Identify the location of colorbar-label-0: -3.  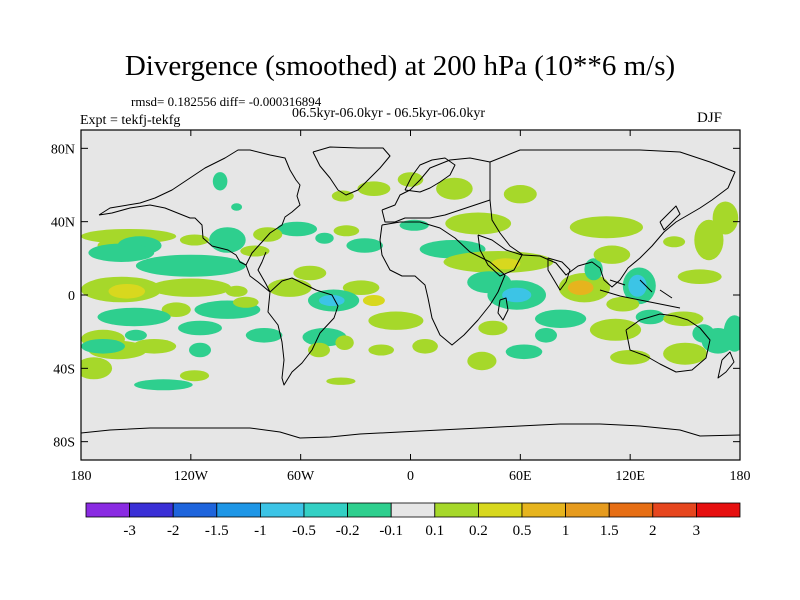
(129, 531).